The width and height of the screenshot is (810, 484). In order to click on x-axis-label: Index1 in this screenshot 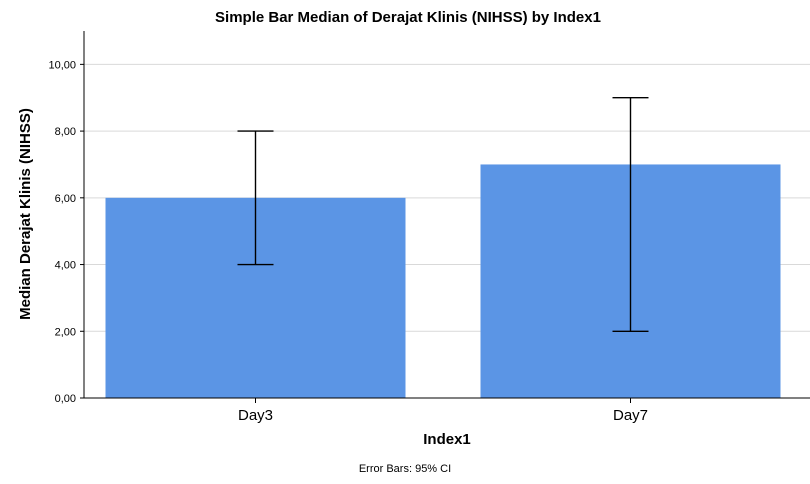, I will do `click(447, 439)`.